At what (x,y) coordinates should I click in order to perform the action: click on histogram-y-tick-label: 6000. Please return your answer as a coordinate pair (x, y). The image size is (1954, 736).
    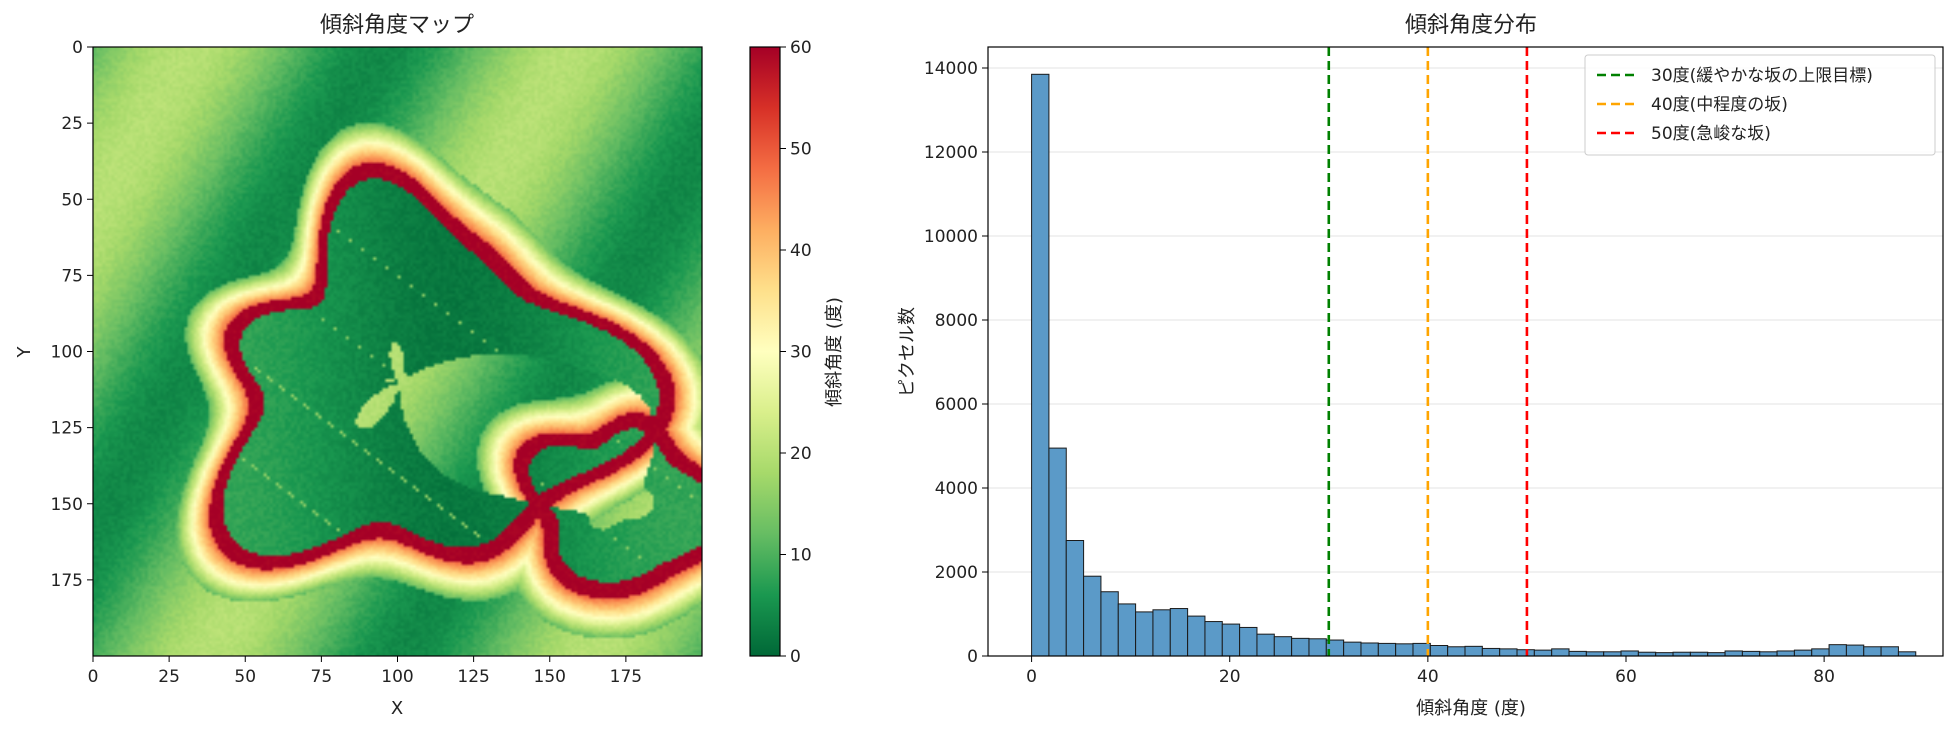
    Looking at the image, I should click on (956, 405).